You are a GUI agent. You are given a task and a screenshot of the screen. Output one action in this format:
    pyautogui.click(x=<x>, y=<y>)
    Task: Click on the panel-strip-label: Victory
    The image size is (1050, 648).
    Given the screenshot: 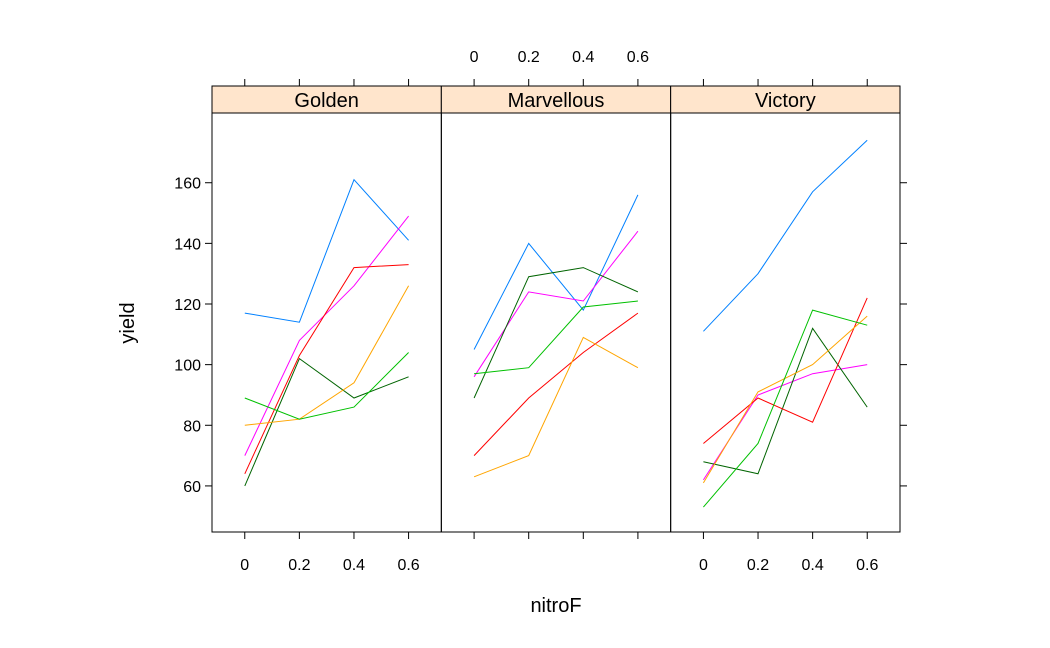 What is the action you would take?
    pyautogui.click(x=785, y=101)
    